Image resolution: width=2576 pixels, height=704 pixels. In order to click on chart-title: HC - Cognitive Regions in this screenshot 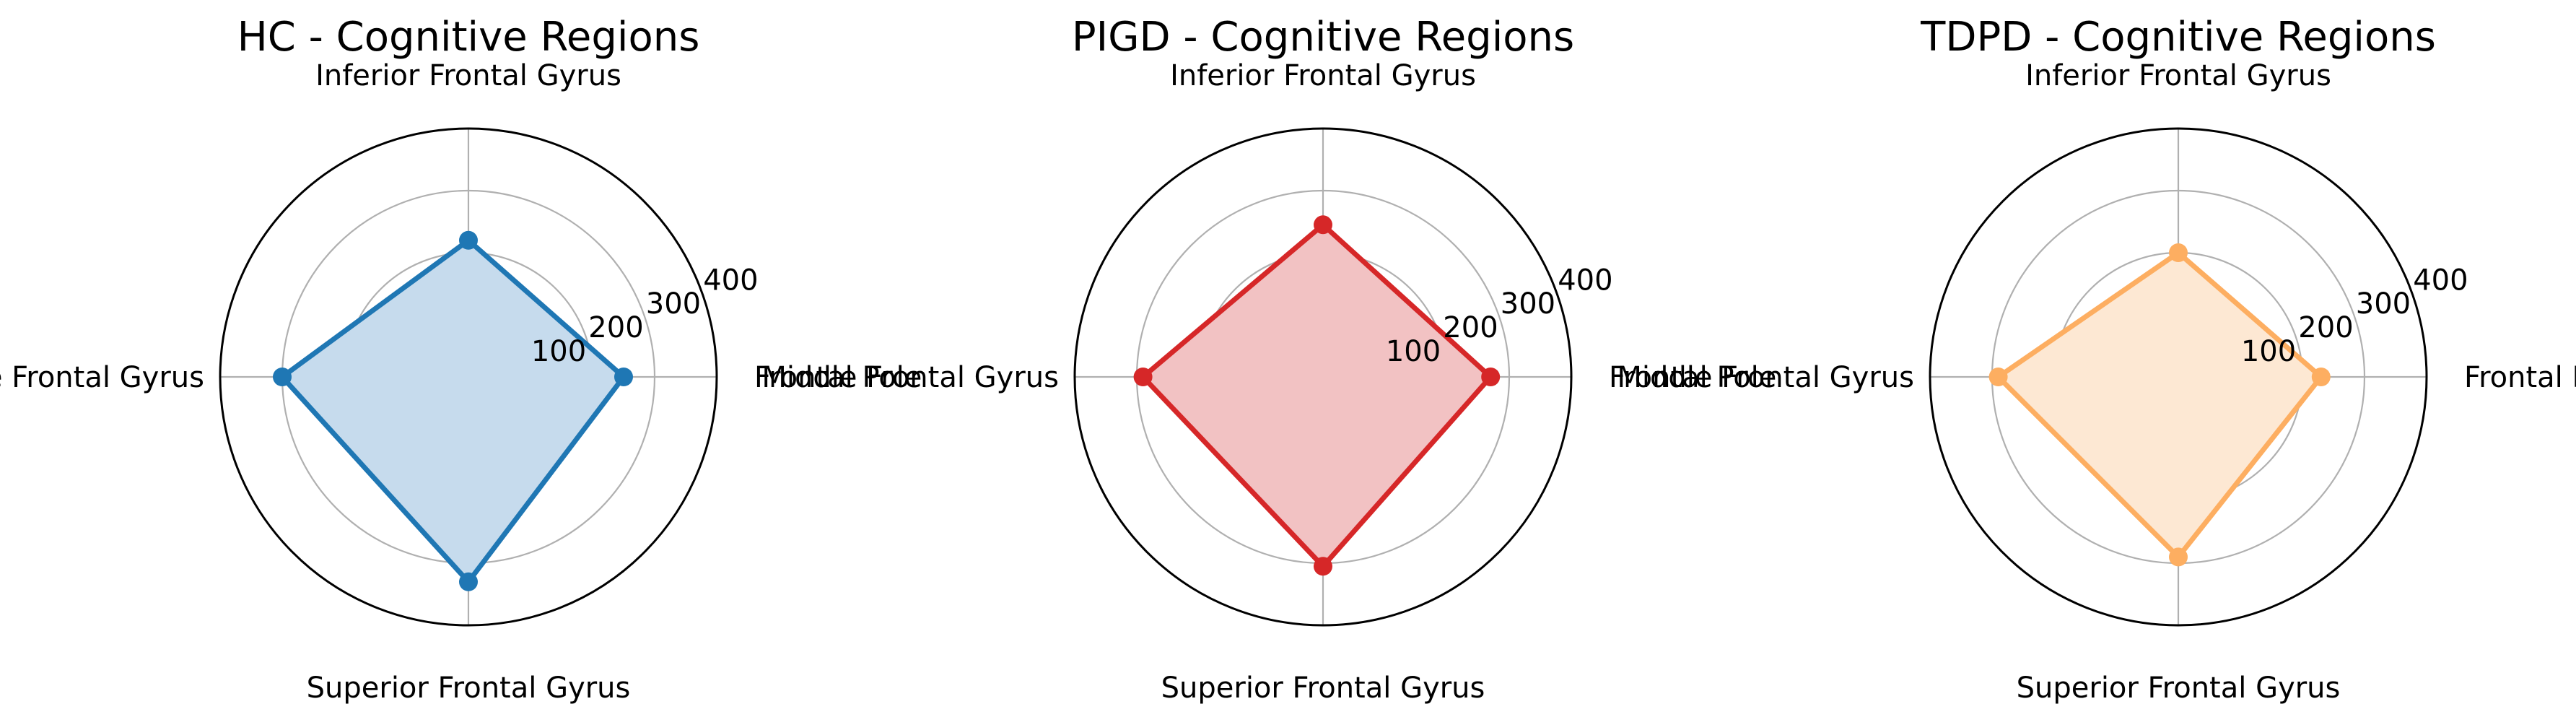, I will do `click(468, 38)`.